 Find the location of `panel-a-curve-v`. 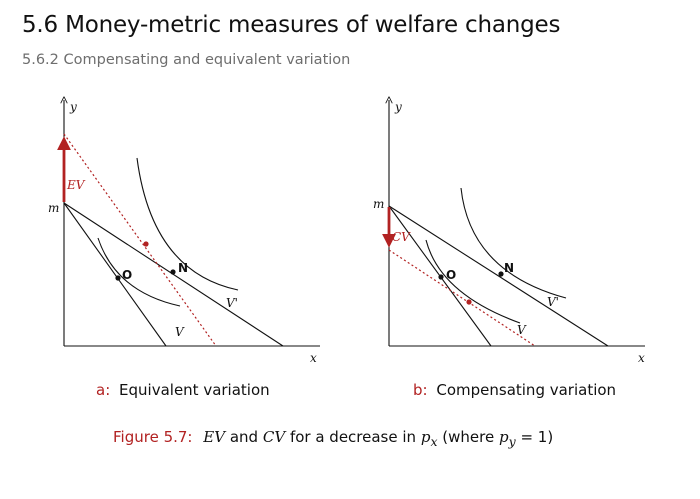

panel-a-curve-v is located at coordinates (139, 272).